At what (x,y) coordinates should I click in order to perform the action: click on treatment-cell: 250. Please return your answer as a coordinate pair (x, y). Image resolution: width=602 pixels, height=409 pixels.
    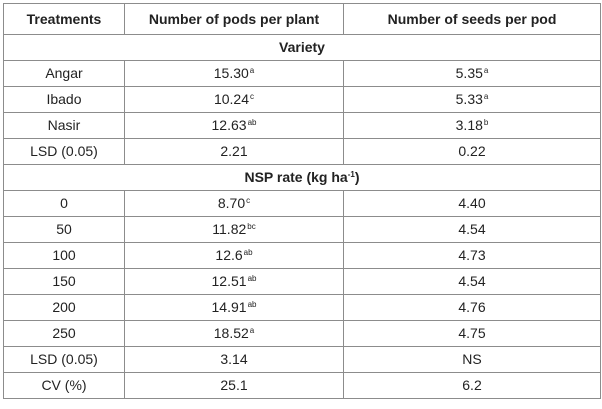
    Looking at the image, I should click on (64, 333).